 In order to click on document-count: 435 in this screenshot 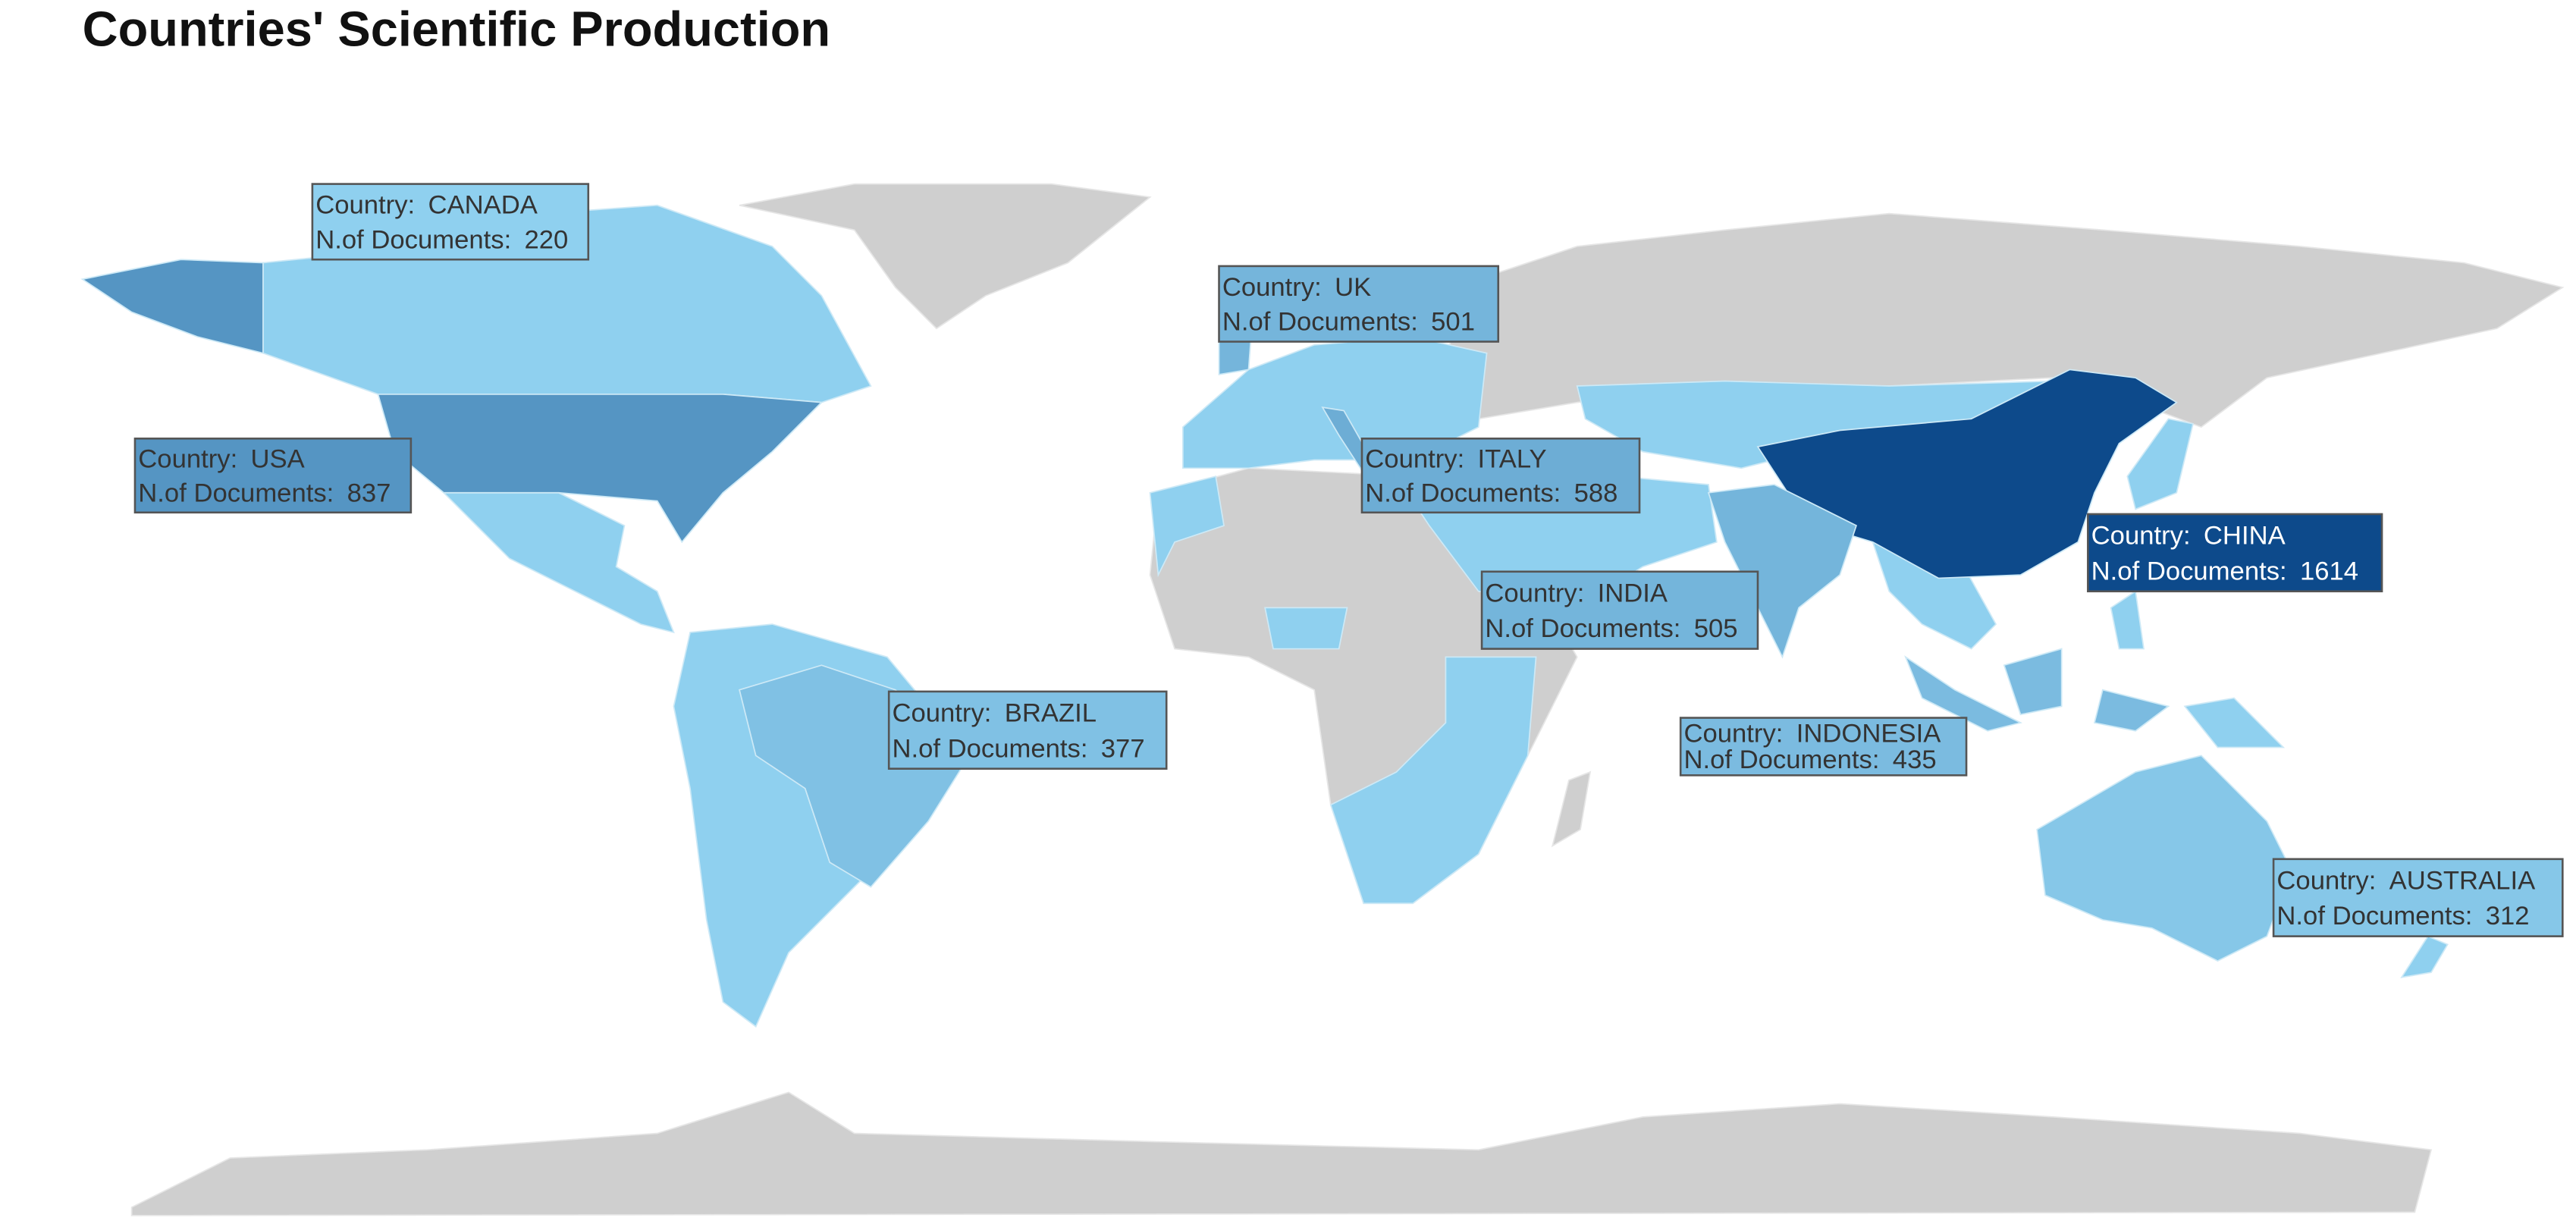, I will do `click(1915, 759)`.